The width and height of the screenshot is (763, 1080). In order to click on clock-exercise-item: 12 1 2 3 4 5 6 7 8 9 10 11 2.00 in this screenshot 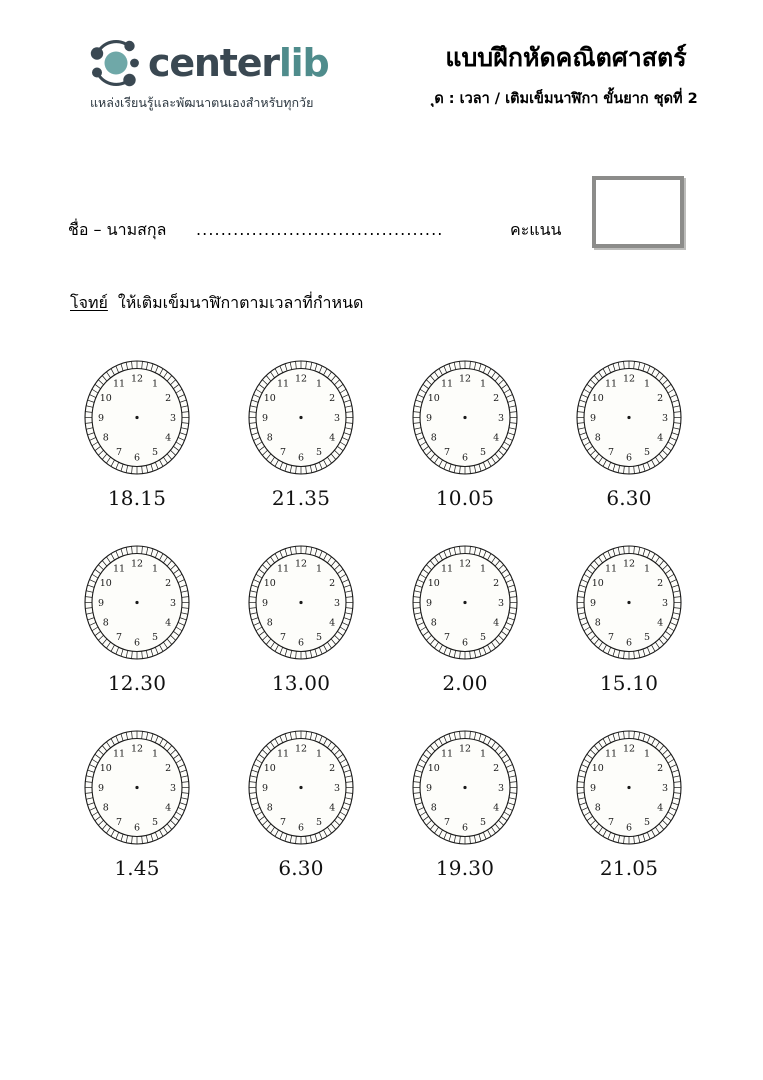, I will do `click(465, 619)`.